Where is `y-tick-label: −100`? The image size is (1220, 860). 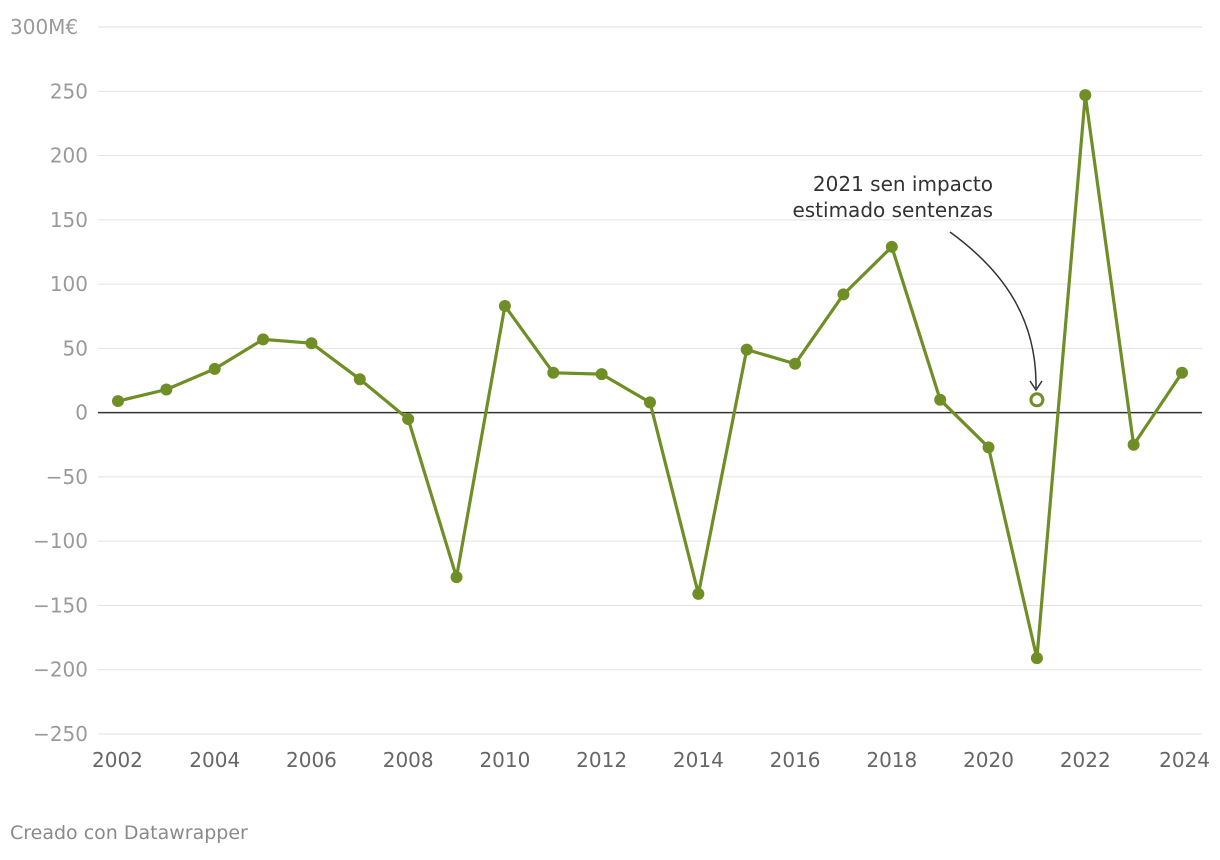
y-tick-label: −100 is located at coordinates (60, 541).